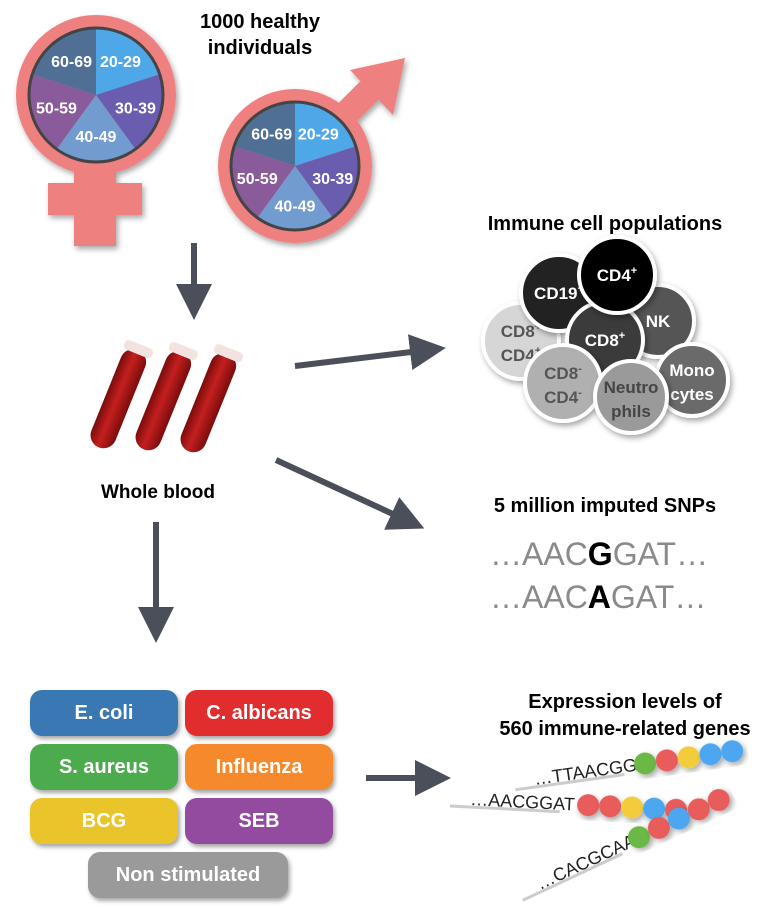 The height and width of the screenshot is (922, 771). I want to click on expression-strand: …AACGGAT, so click(568, 805).